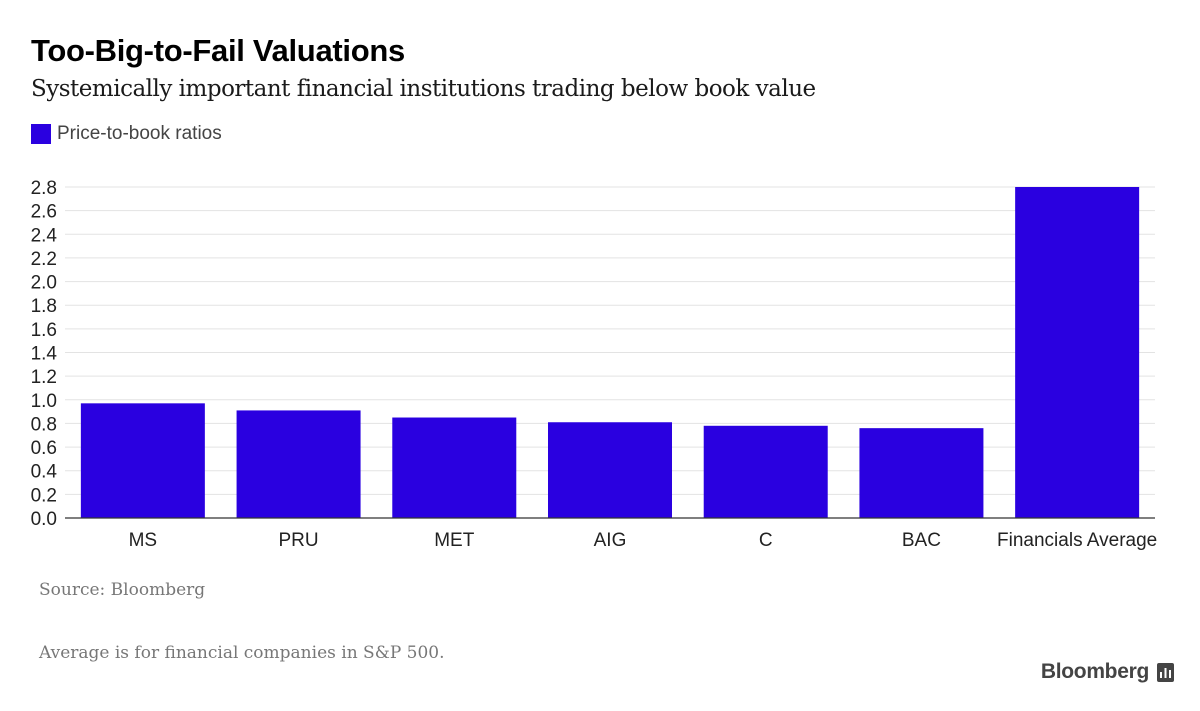 This screenshot has height=711, width=1200. Describe the element at coordinates (765, 471) in the screenshot. I see `bar-c` at that location.